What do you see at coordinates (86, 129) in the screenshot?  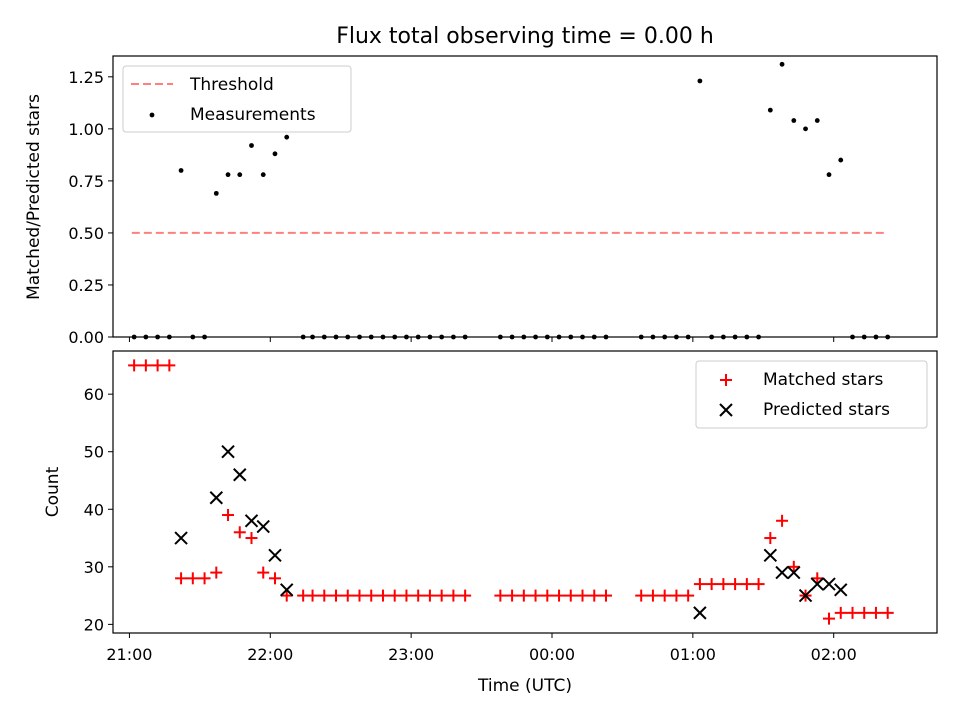 I see `top-y-tick-label: 1.00` at bounding box center [86, 129].